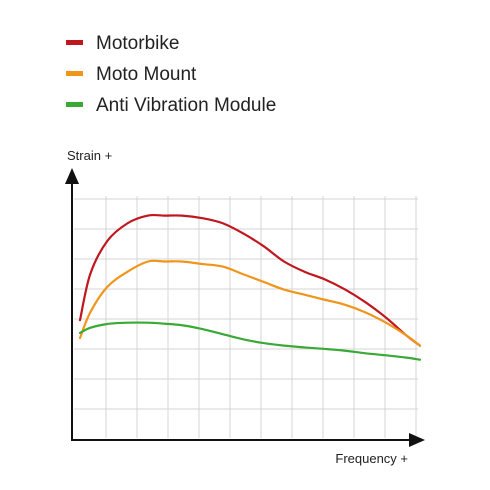 Image resolution: width=490 pixels, height=490 pixels. What do you see at coordinates (74, 42) in the screenshot?
I see `legend-swatch-motorbike` at bounding box center [74, 42].